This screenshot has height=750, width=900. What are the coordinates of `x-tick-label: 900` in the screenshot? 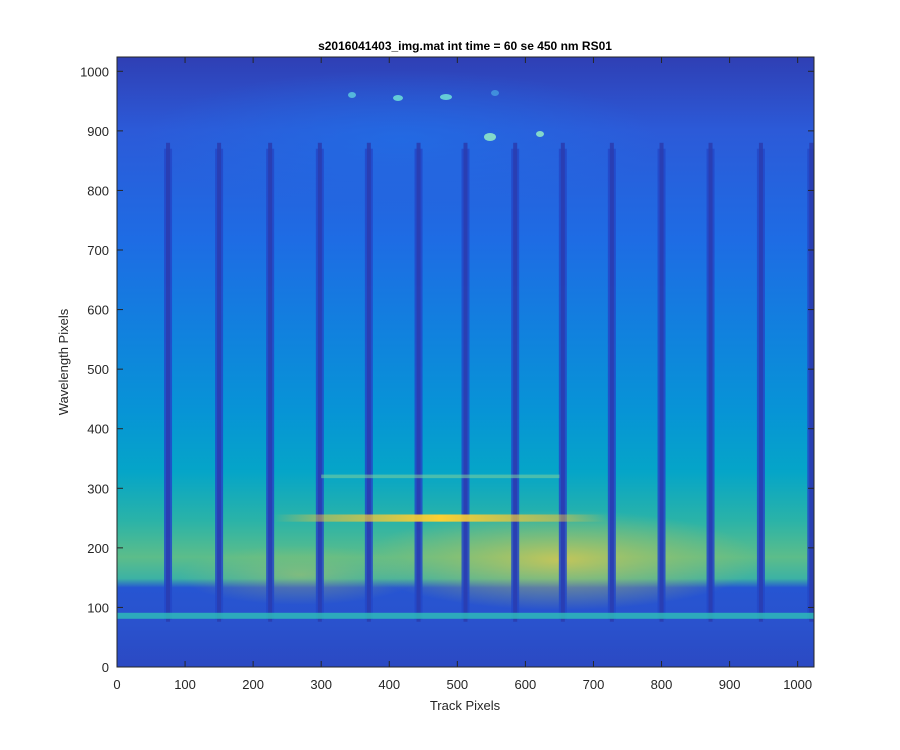 It's located at (730, 684).